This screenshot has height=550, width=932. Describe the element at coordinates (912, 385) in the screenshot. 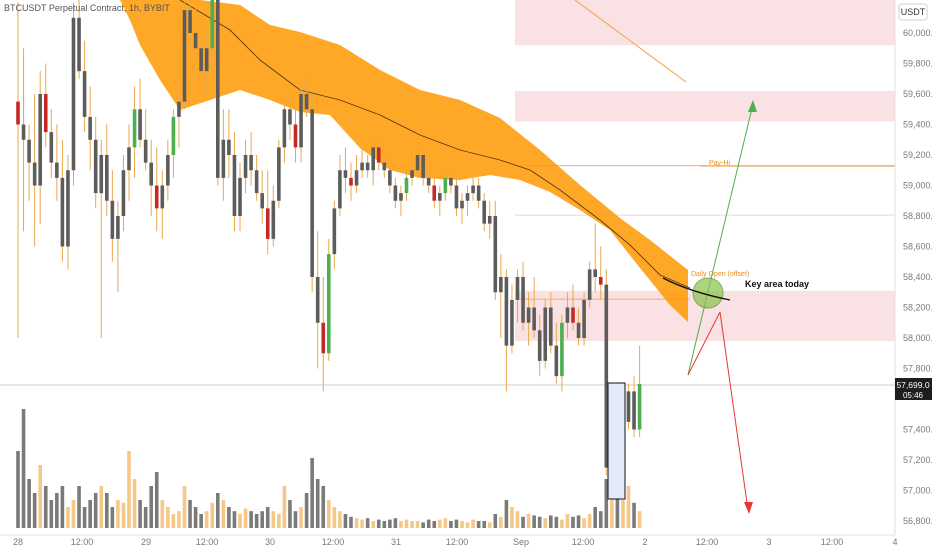

I see `current-price-value: 57,699.0` at that location.